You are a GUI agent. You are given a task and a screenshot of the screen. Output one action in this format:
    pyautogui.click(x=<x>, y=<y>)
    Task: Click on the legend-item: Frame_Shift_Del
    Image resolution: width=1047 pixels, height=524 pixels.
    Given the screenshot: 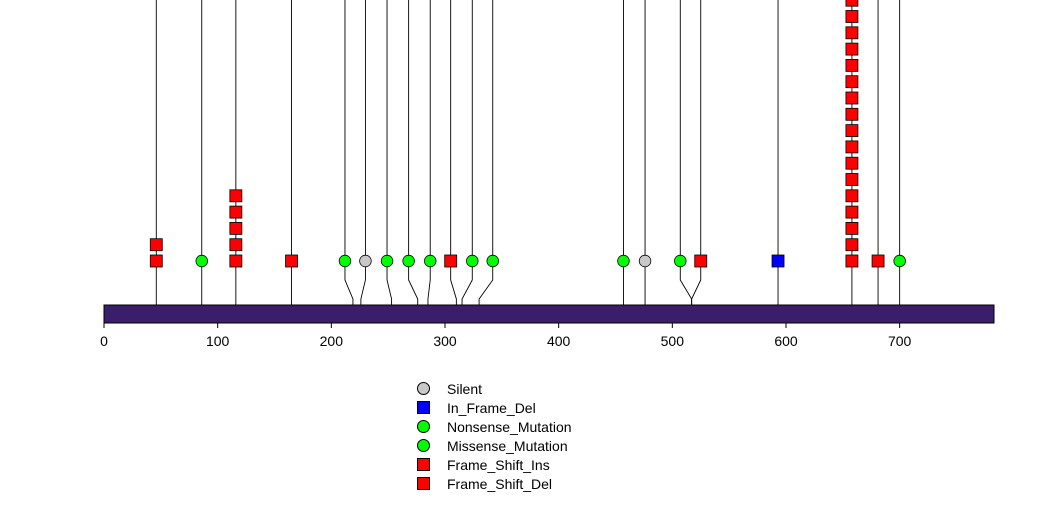 What is the action you would take?
    pyautogui.click(x=494, y=483)
    